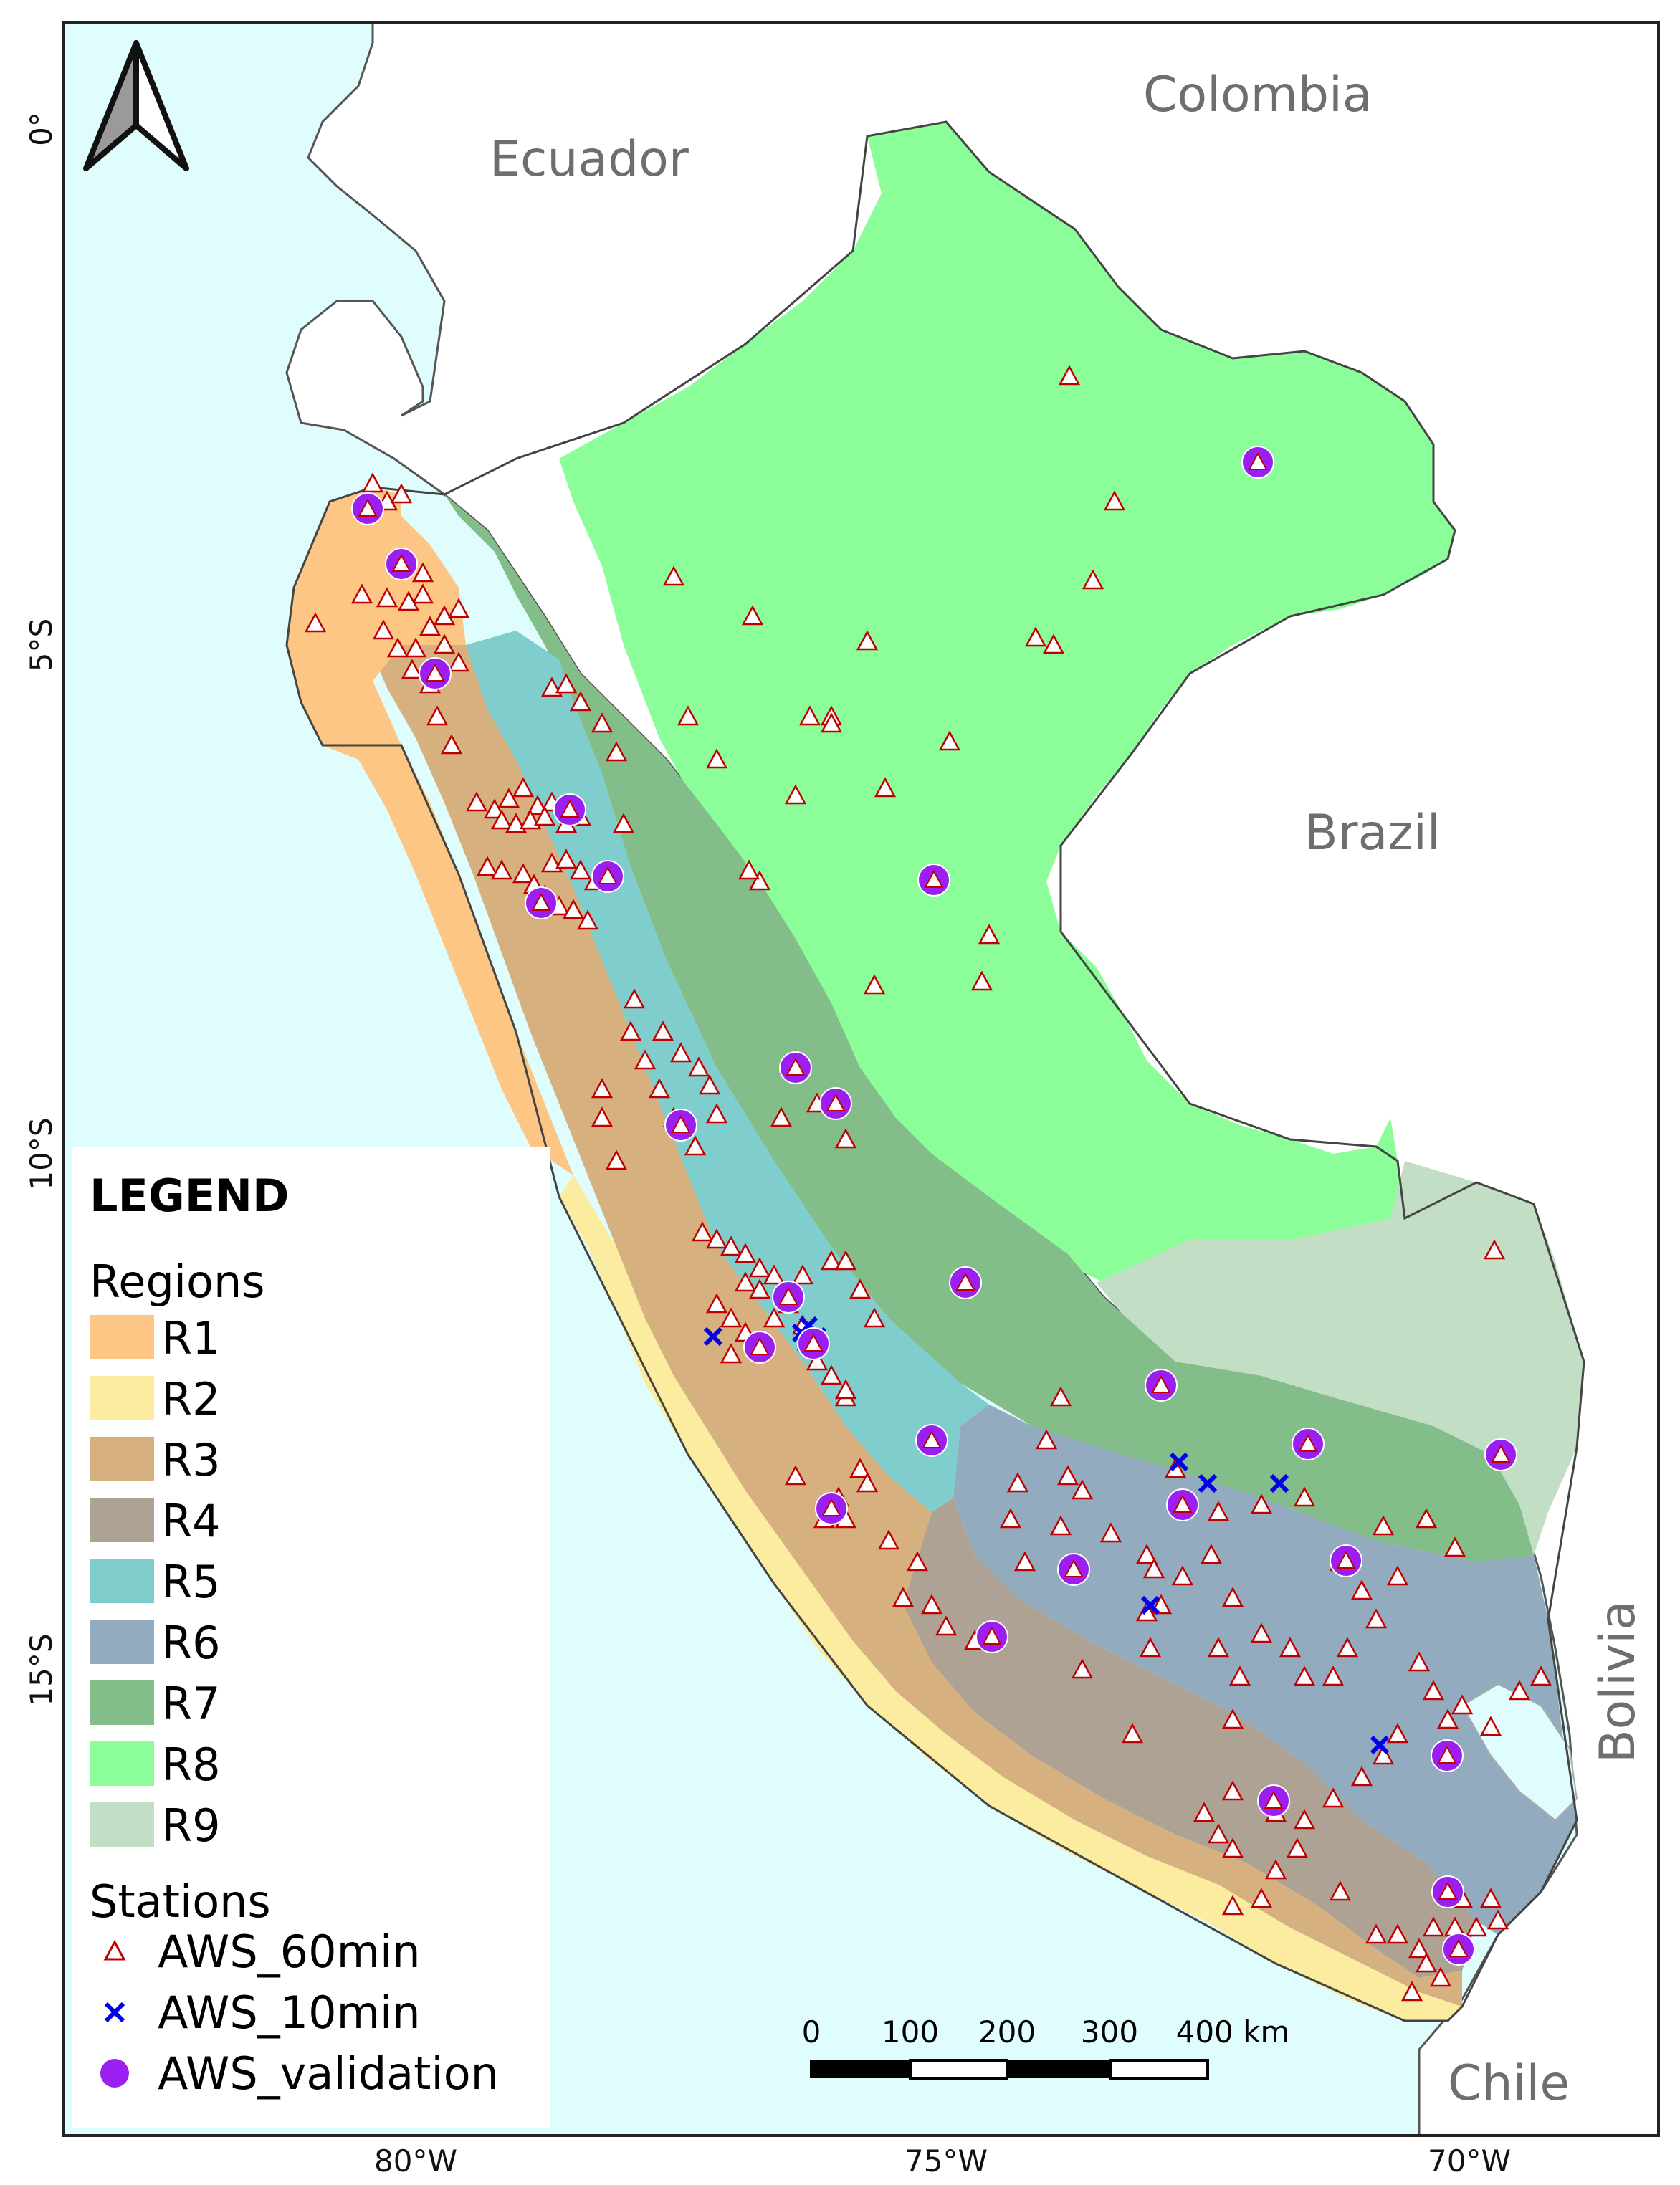 This screenshot has width=1680, height=2185. What do you see at coordinates (299, 2013) in the screenshot?
I see `legend-stations: AWS_60min AWS_10min AWS_validation` at bounding box center [299, 2013].